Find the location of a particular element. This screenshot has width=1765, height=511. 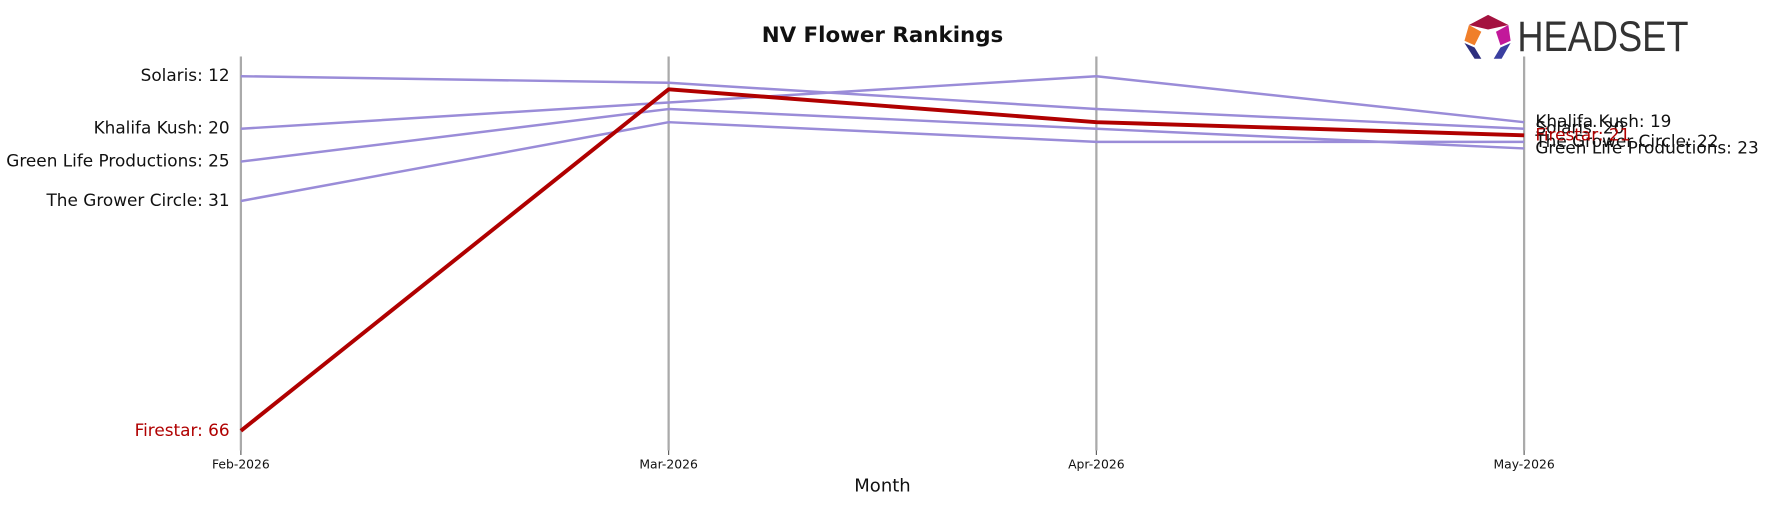

logo-text: HEADSET is located at coordinates (1602, 37).